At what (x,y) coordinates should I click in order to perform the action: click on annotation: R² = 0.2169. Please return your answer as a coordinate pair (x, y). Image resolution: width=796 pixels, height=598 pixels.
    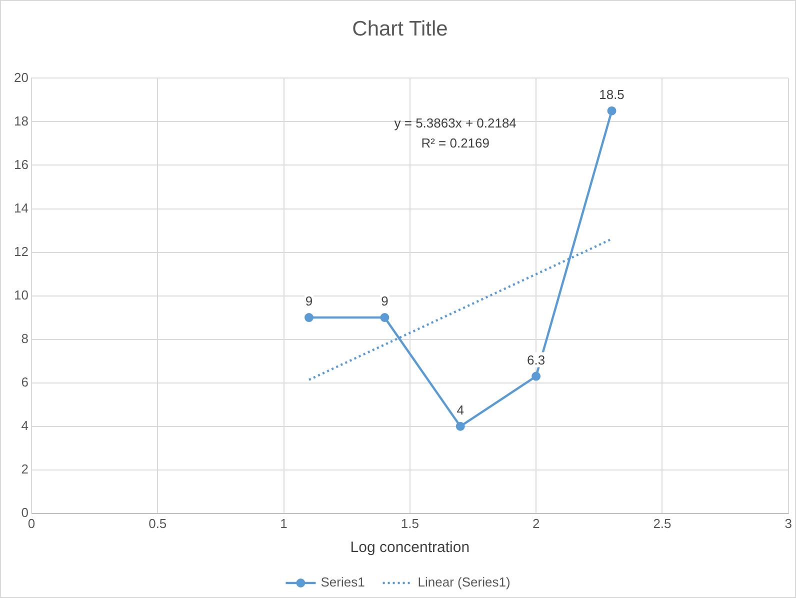
    Looking at the image, I should click on (455, 142).